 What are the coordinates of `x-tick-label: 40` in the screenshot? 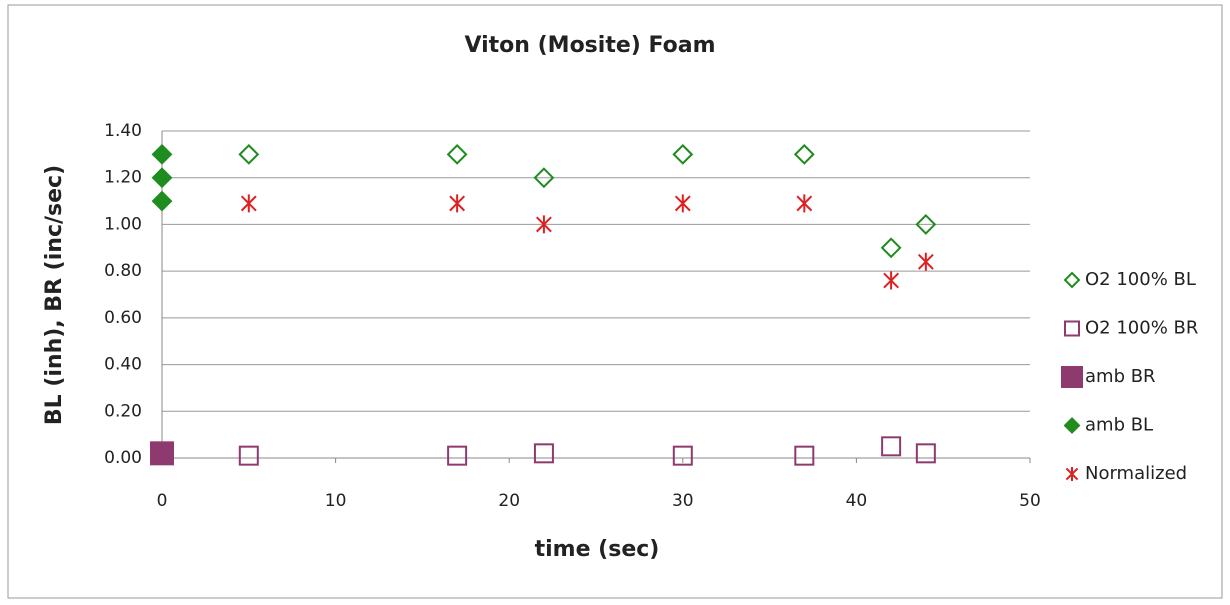 It's located at (857, 501).